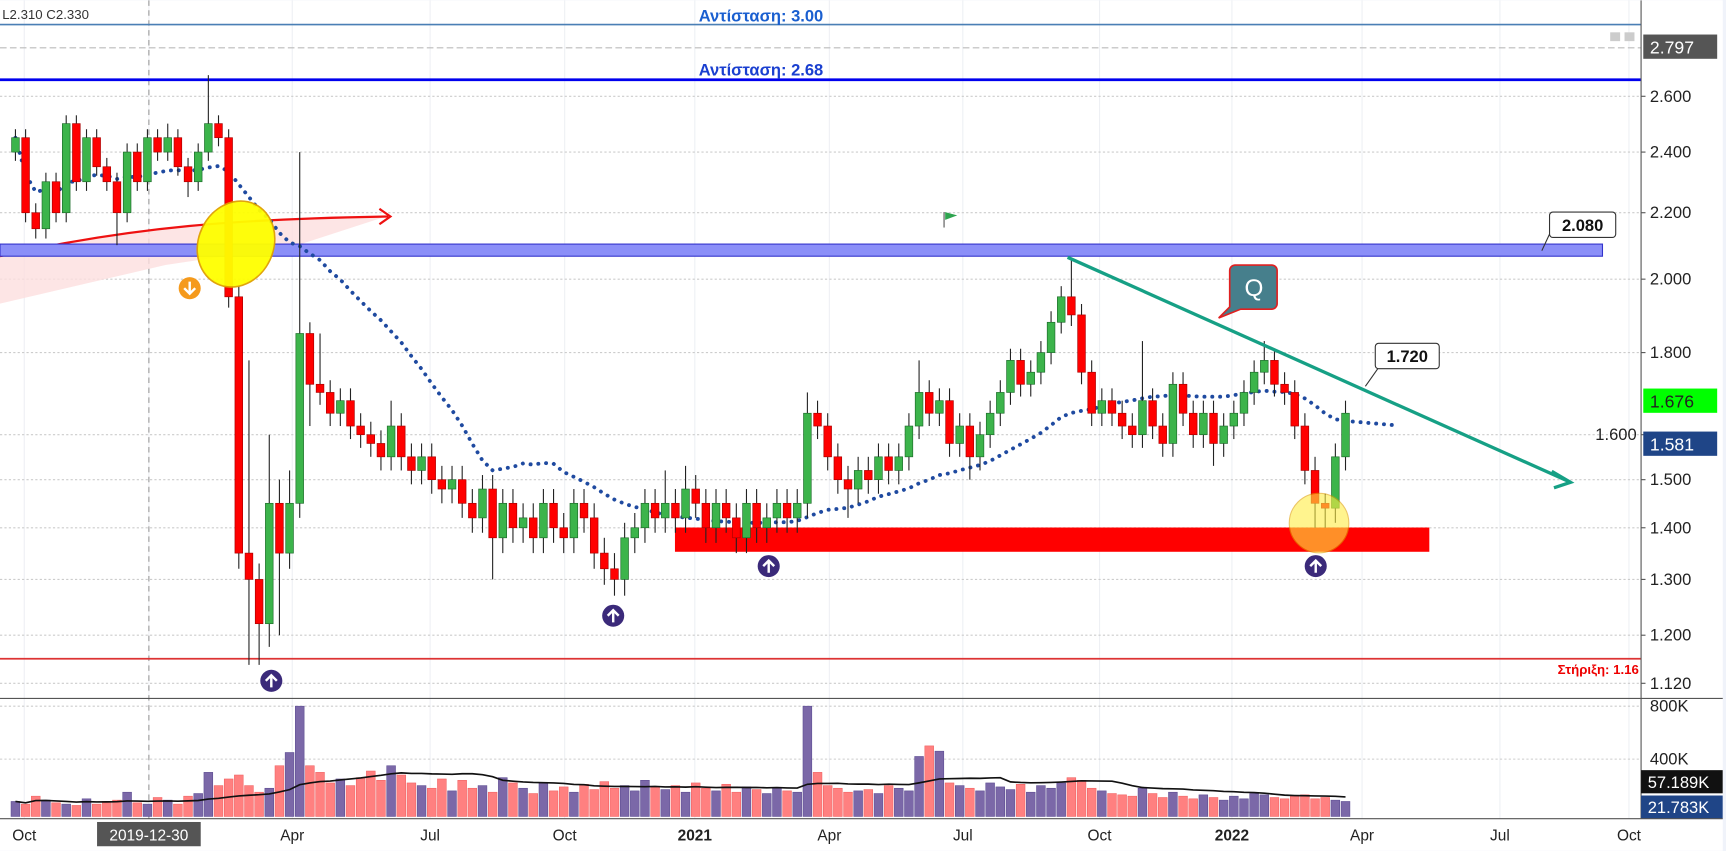 The image size is (1726, 851). I want to click on options-button, so click(1629, 37).